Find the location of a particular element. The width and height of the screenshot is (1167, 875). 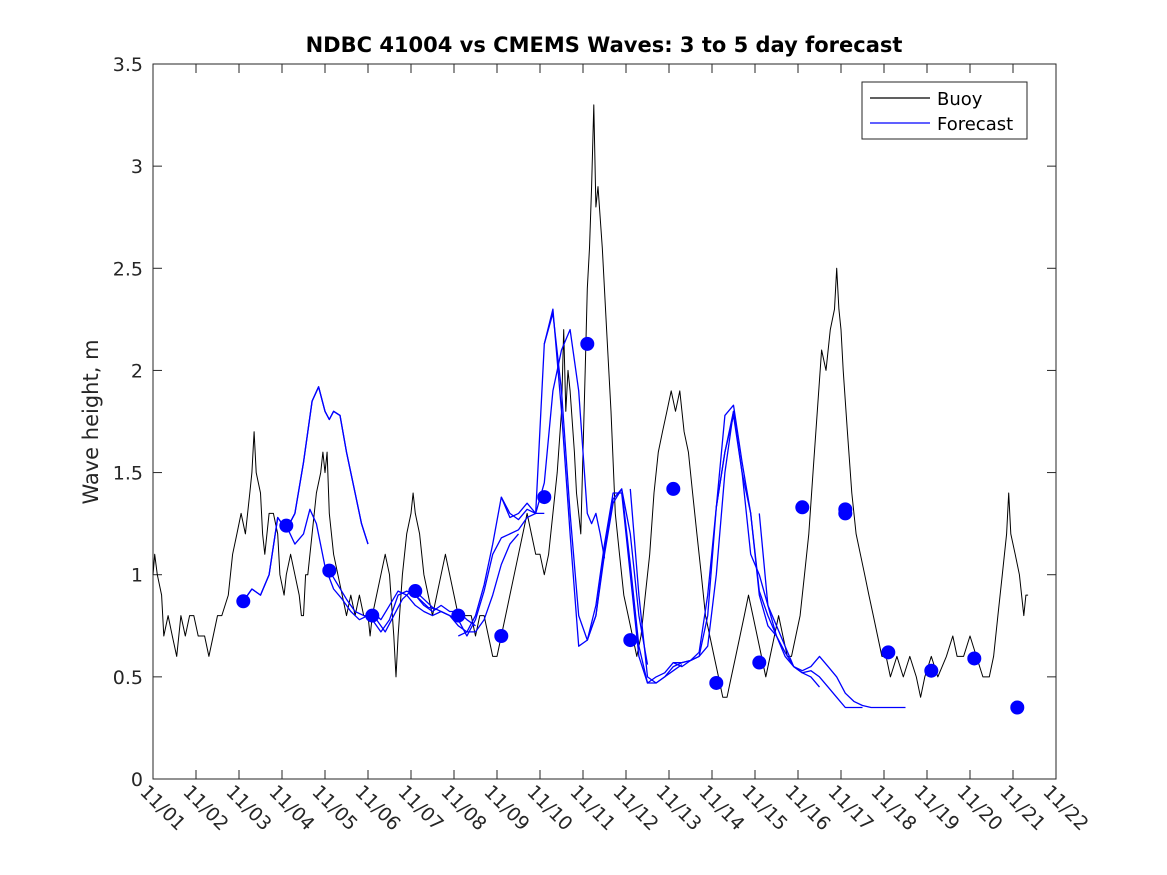

y-tick-label: 3.5 is located at coordinates (128, 65).